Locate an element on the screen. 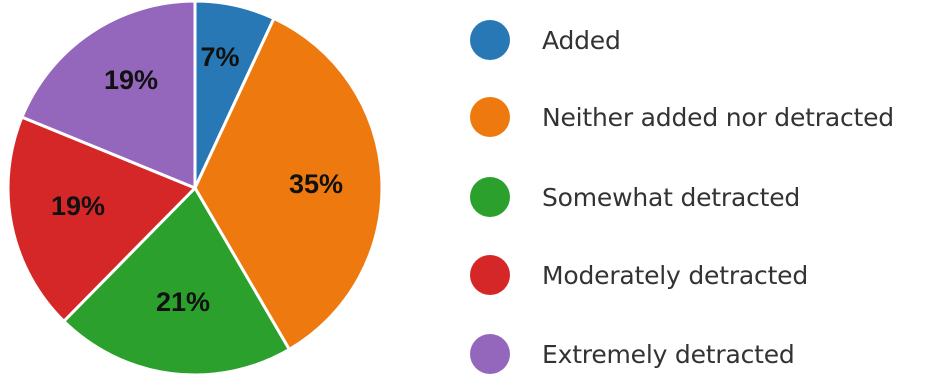 The height and width of the screenshot is (377, 927). legend-label-extremely: Extremely detracted is located at coordinates (668, 354).